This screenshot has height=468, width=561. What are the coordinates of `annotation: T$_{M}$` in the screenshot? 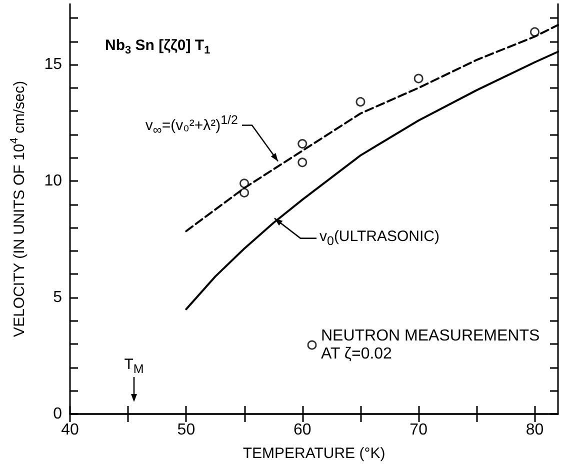 It's located at (134, 366).